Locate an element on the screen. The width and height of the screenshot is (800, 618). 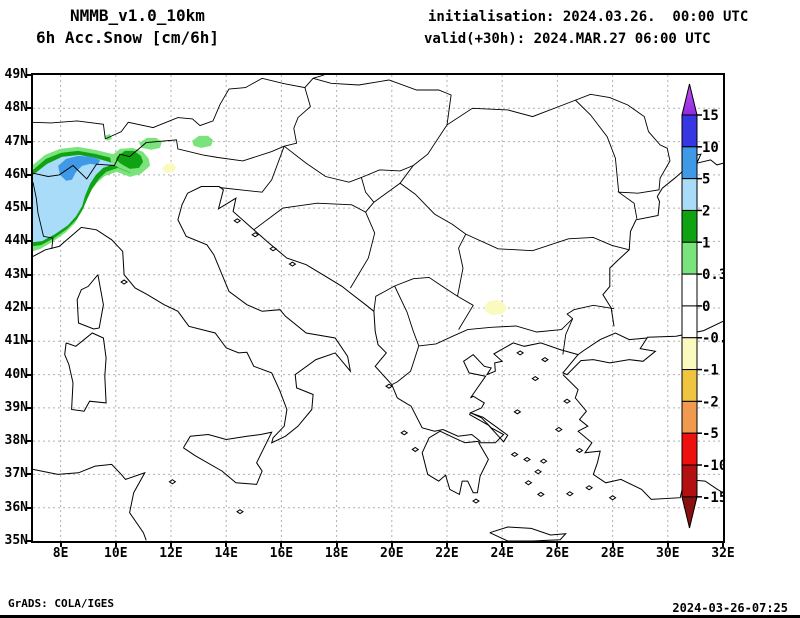
colorbar-label: -0.3 is located at coordinates (712, 339).